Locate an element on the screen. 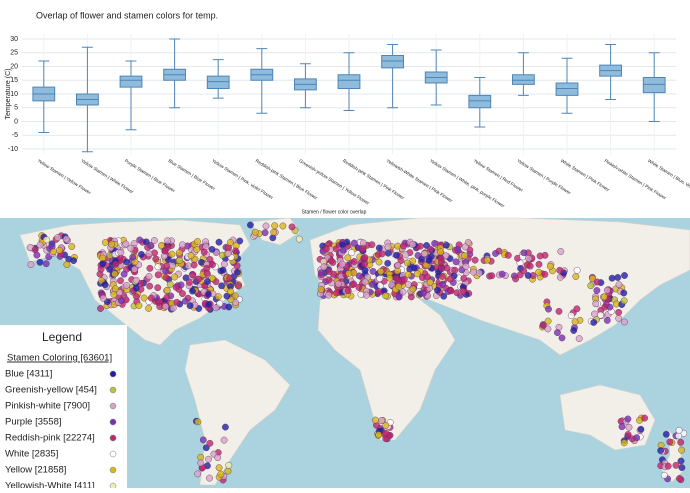 The height and width of the screenshot is (493, 690). legend-label: White [2835] is located at coordinates (31, 454).